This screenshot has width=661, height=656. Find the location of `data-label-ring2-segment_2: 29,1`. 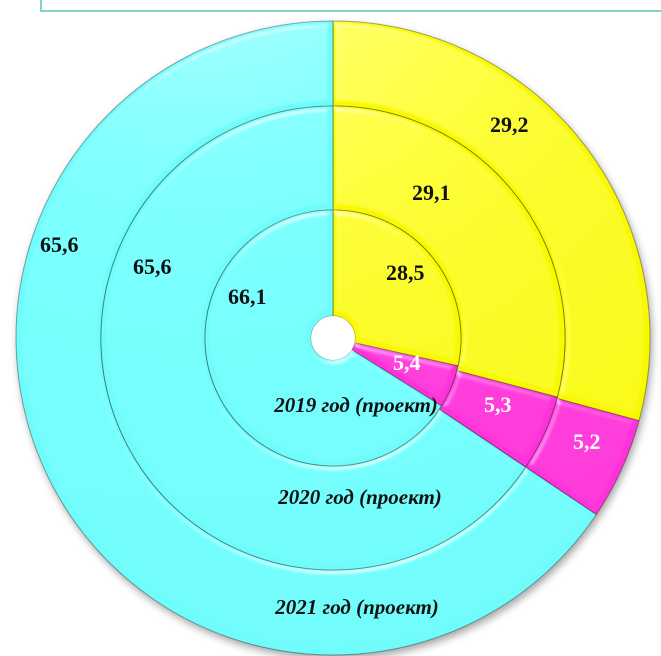

data-label-ring2-segment_2: 29,1 is located at coordinates (431, 192).